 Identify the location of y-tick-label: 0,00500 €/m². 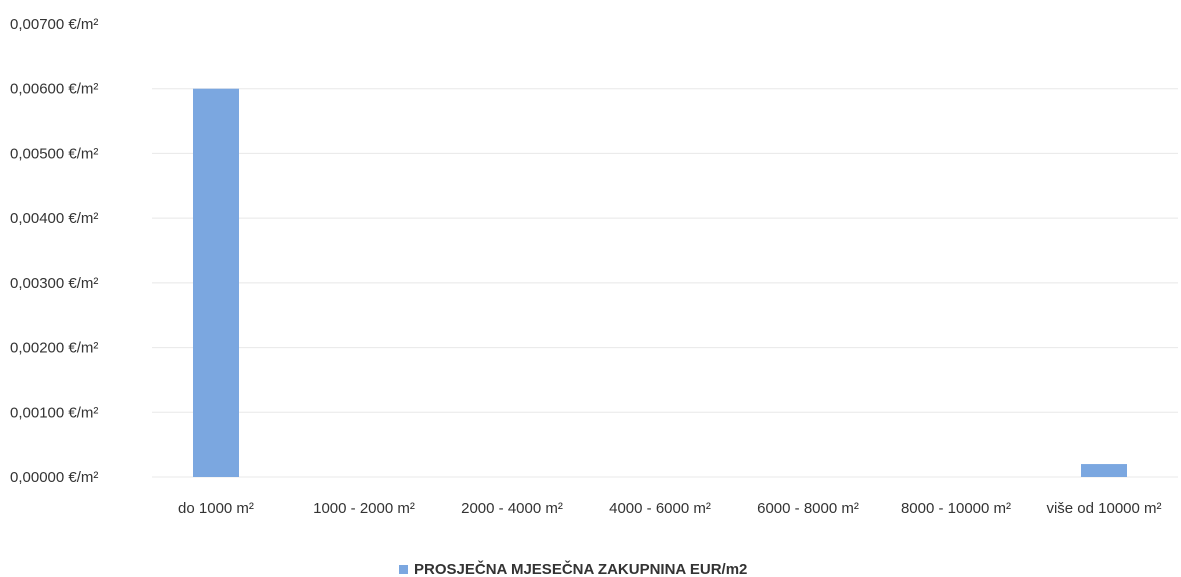
(54, 153).